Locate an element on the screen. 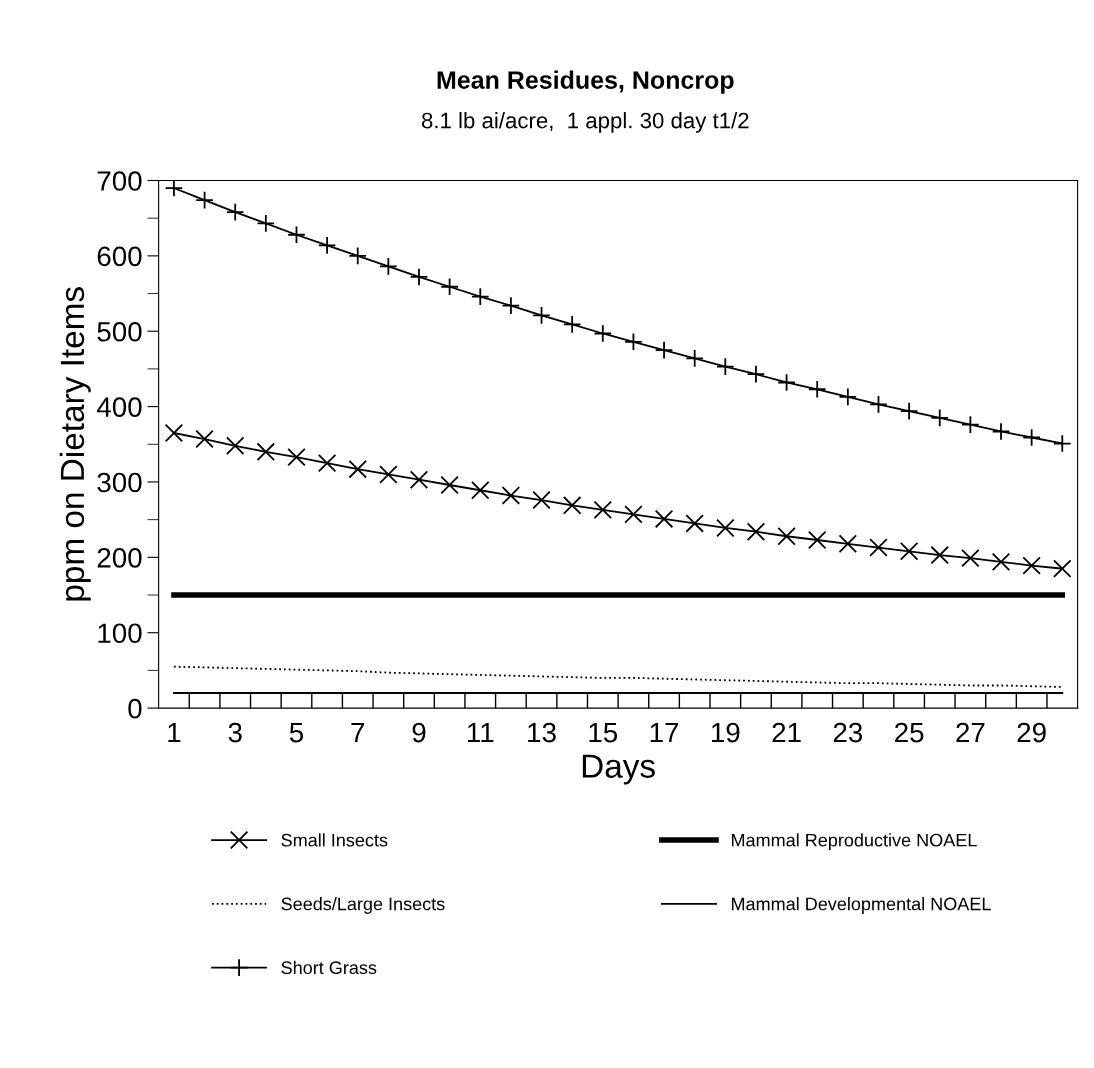 The image size is (1094, 1068). x-tick-label: 1 is located at coordinates (174, 732).